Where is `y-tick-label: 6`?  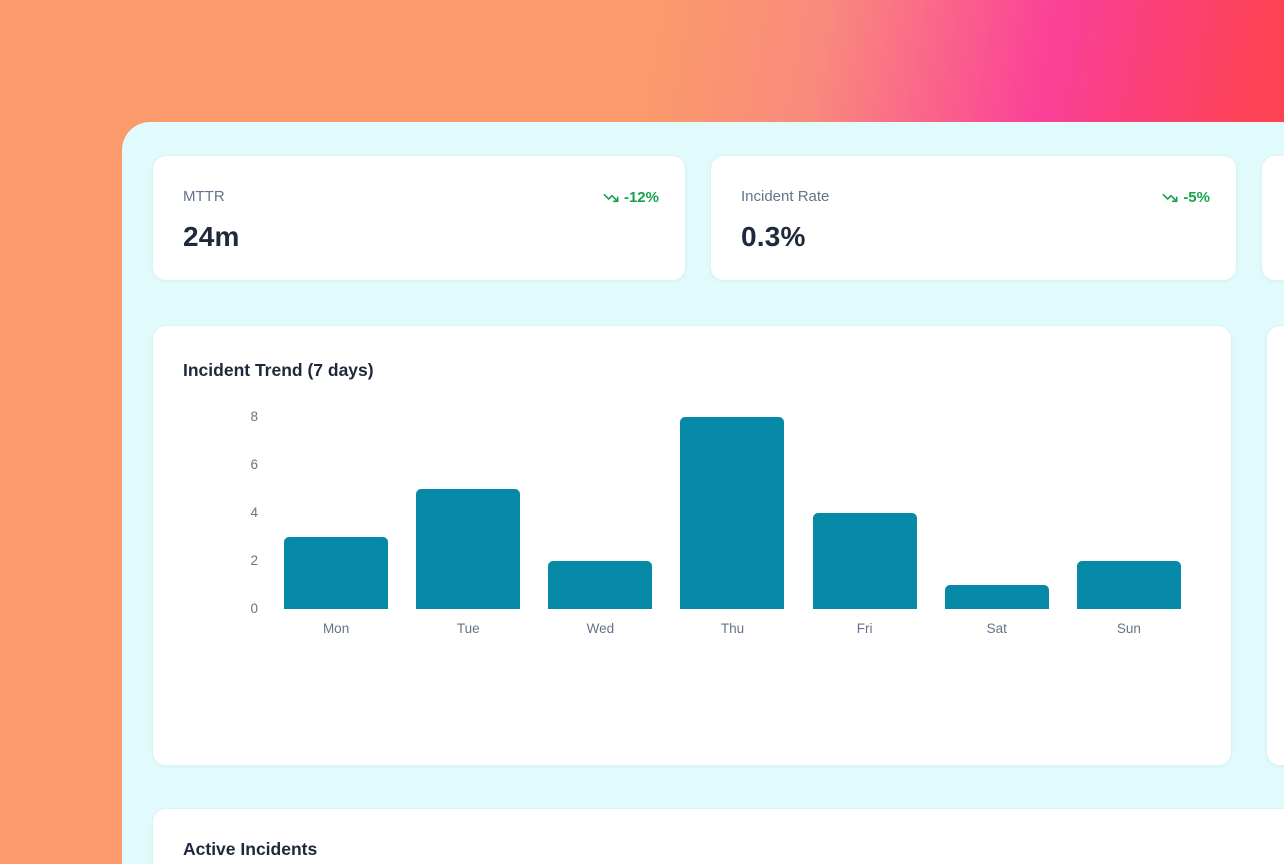
y-tick-label: 6 is located at coordinates (254, 464).